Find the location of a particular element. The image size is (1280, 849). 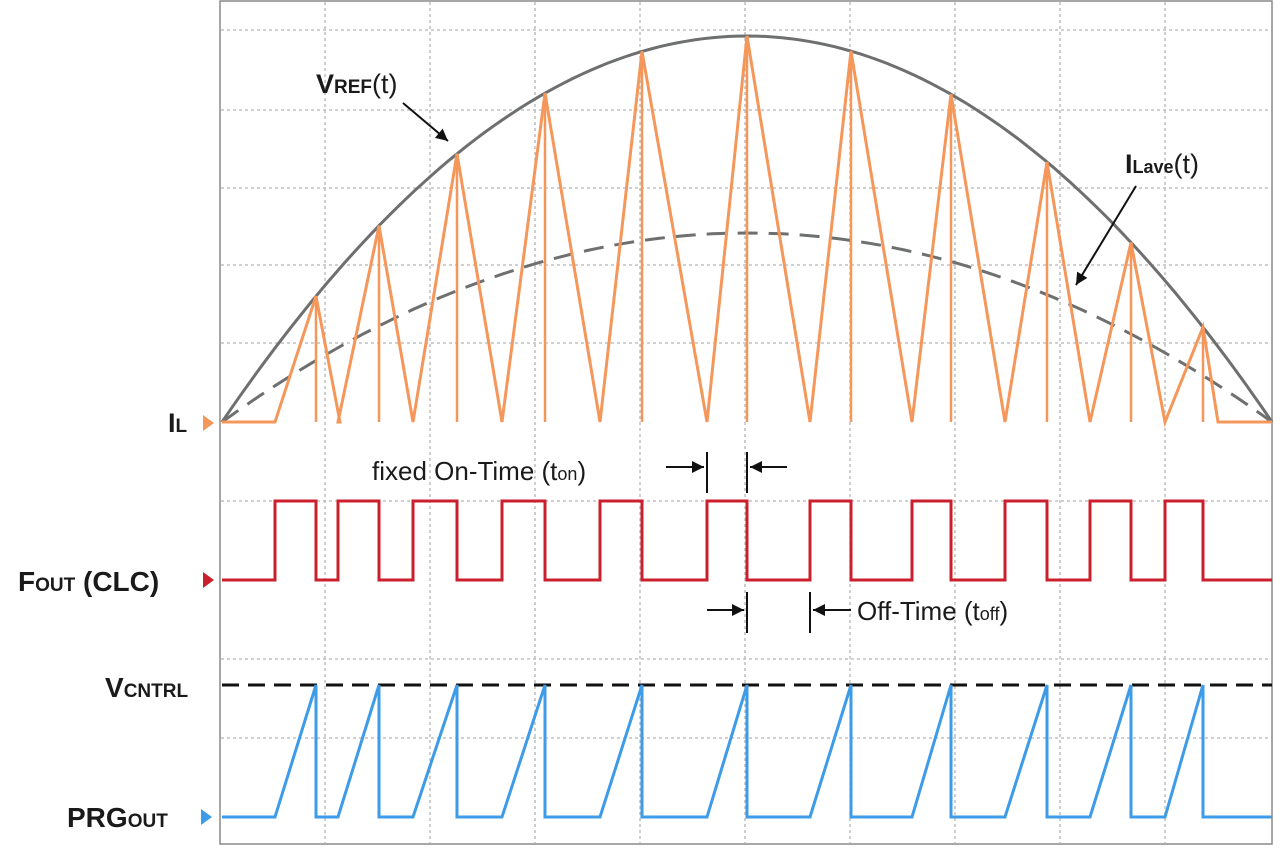

prgout-label: PRGOUT is located at coordinates (139, 817).